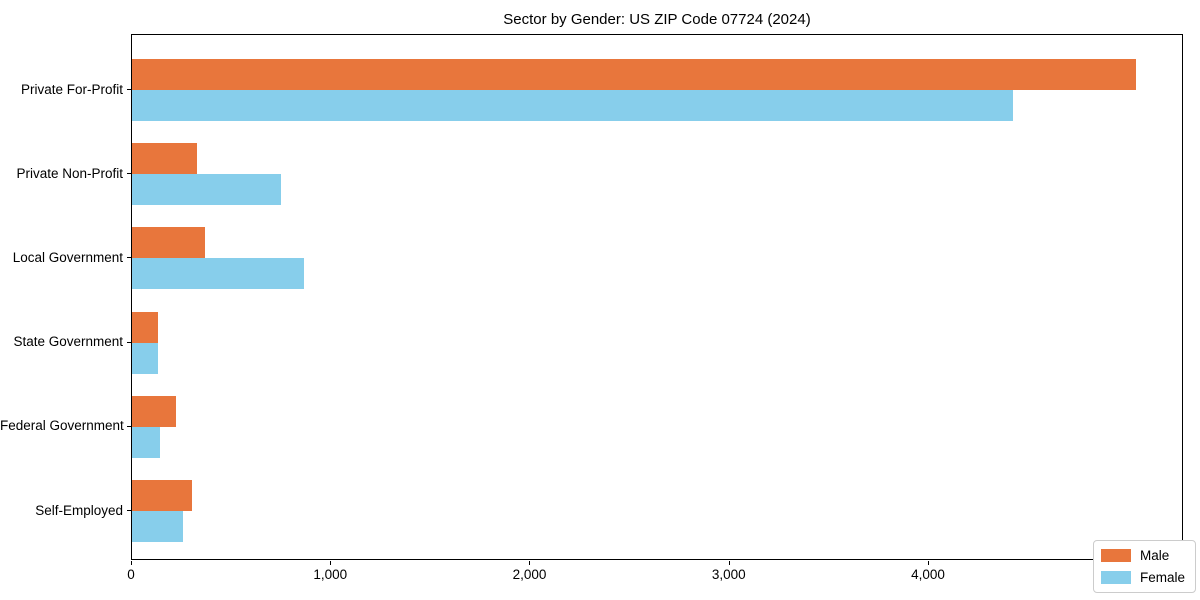 The height and width of the screenshot is (600, 1200). I want to click on category-label: Private Non-Profit, so click(69, 173).